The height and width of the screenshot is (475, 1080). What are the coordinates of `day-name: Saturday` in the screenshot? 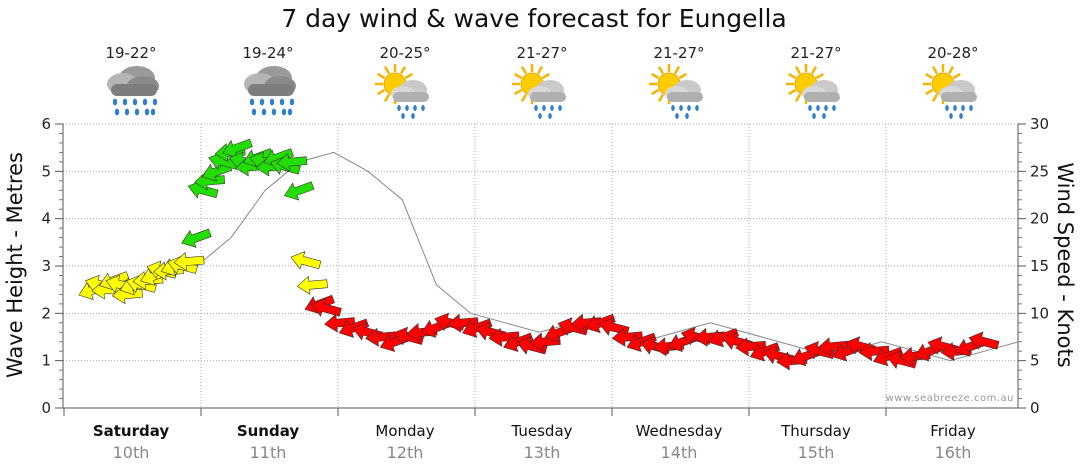 It's located at (131, 431).